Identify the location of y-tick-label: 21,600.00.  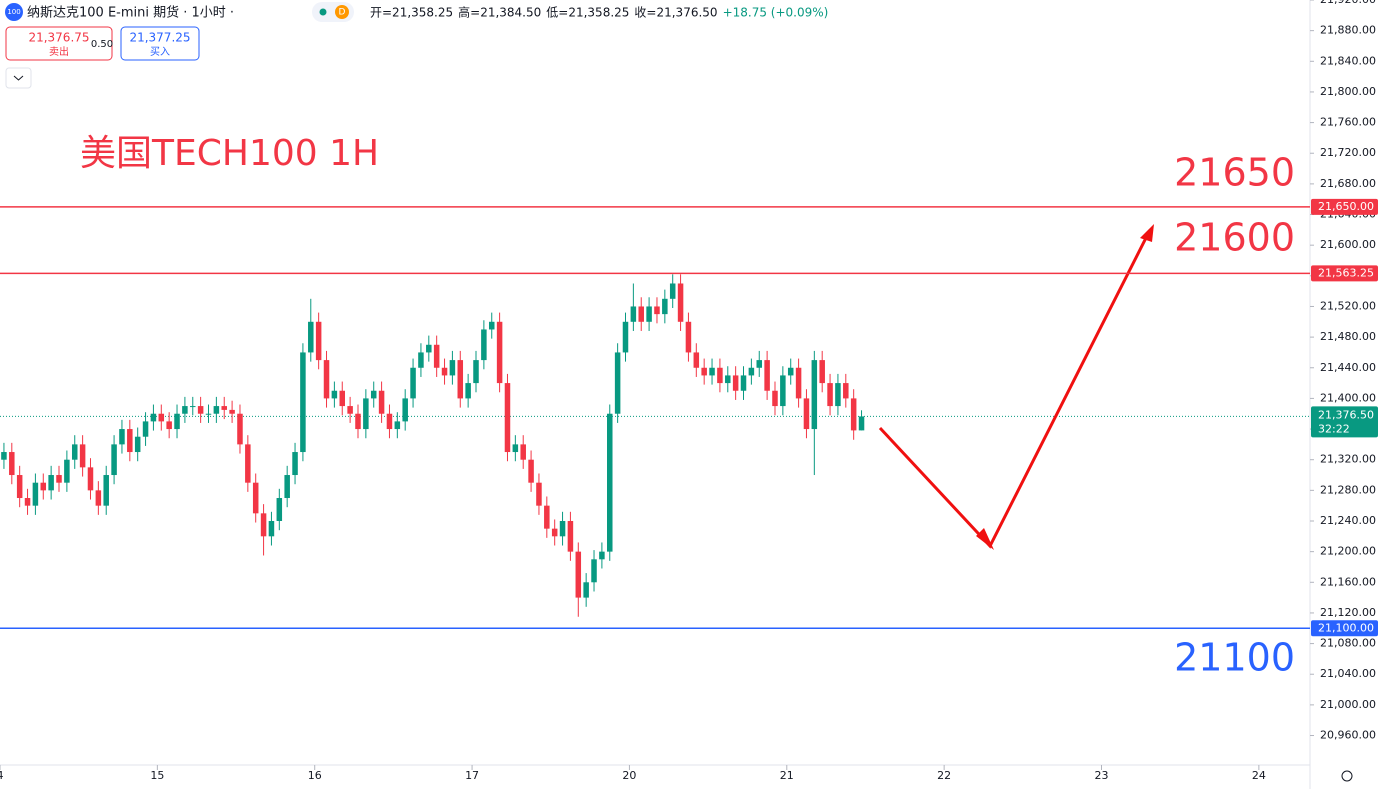
(1348, 244).